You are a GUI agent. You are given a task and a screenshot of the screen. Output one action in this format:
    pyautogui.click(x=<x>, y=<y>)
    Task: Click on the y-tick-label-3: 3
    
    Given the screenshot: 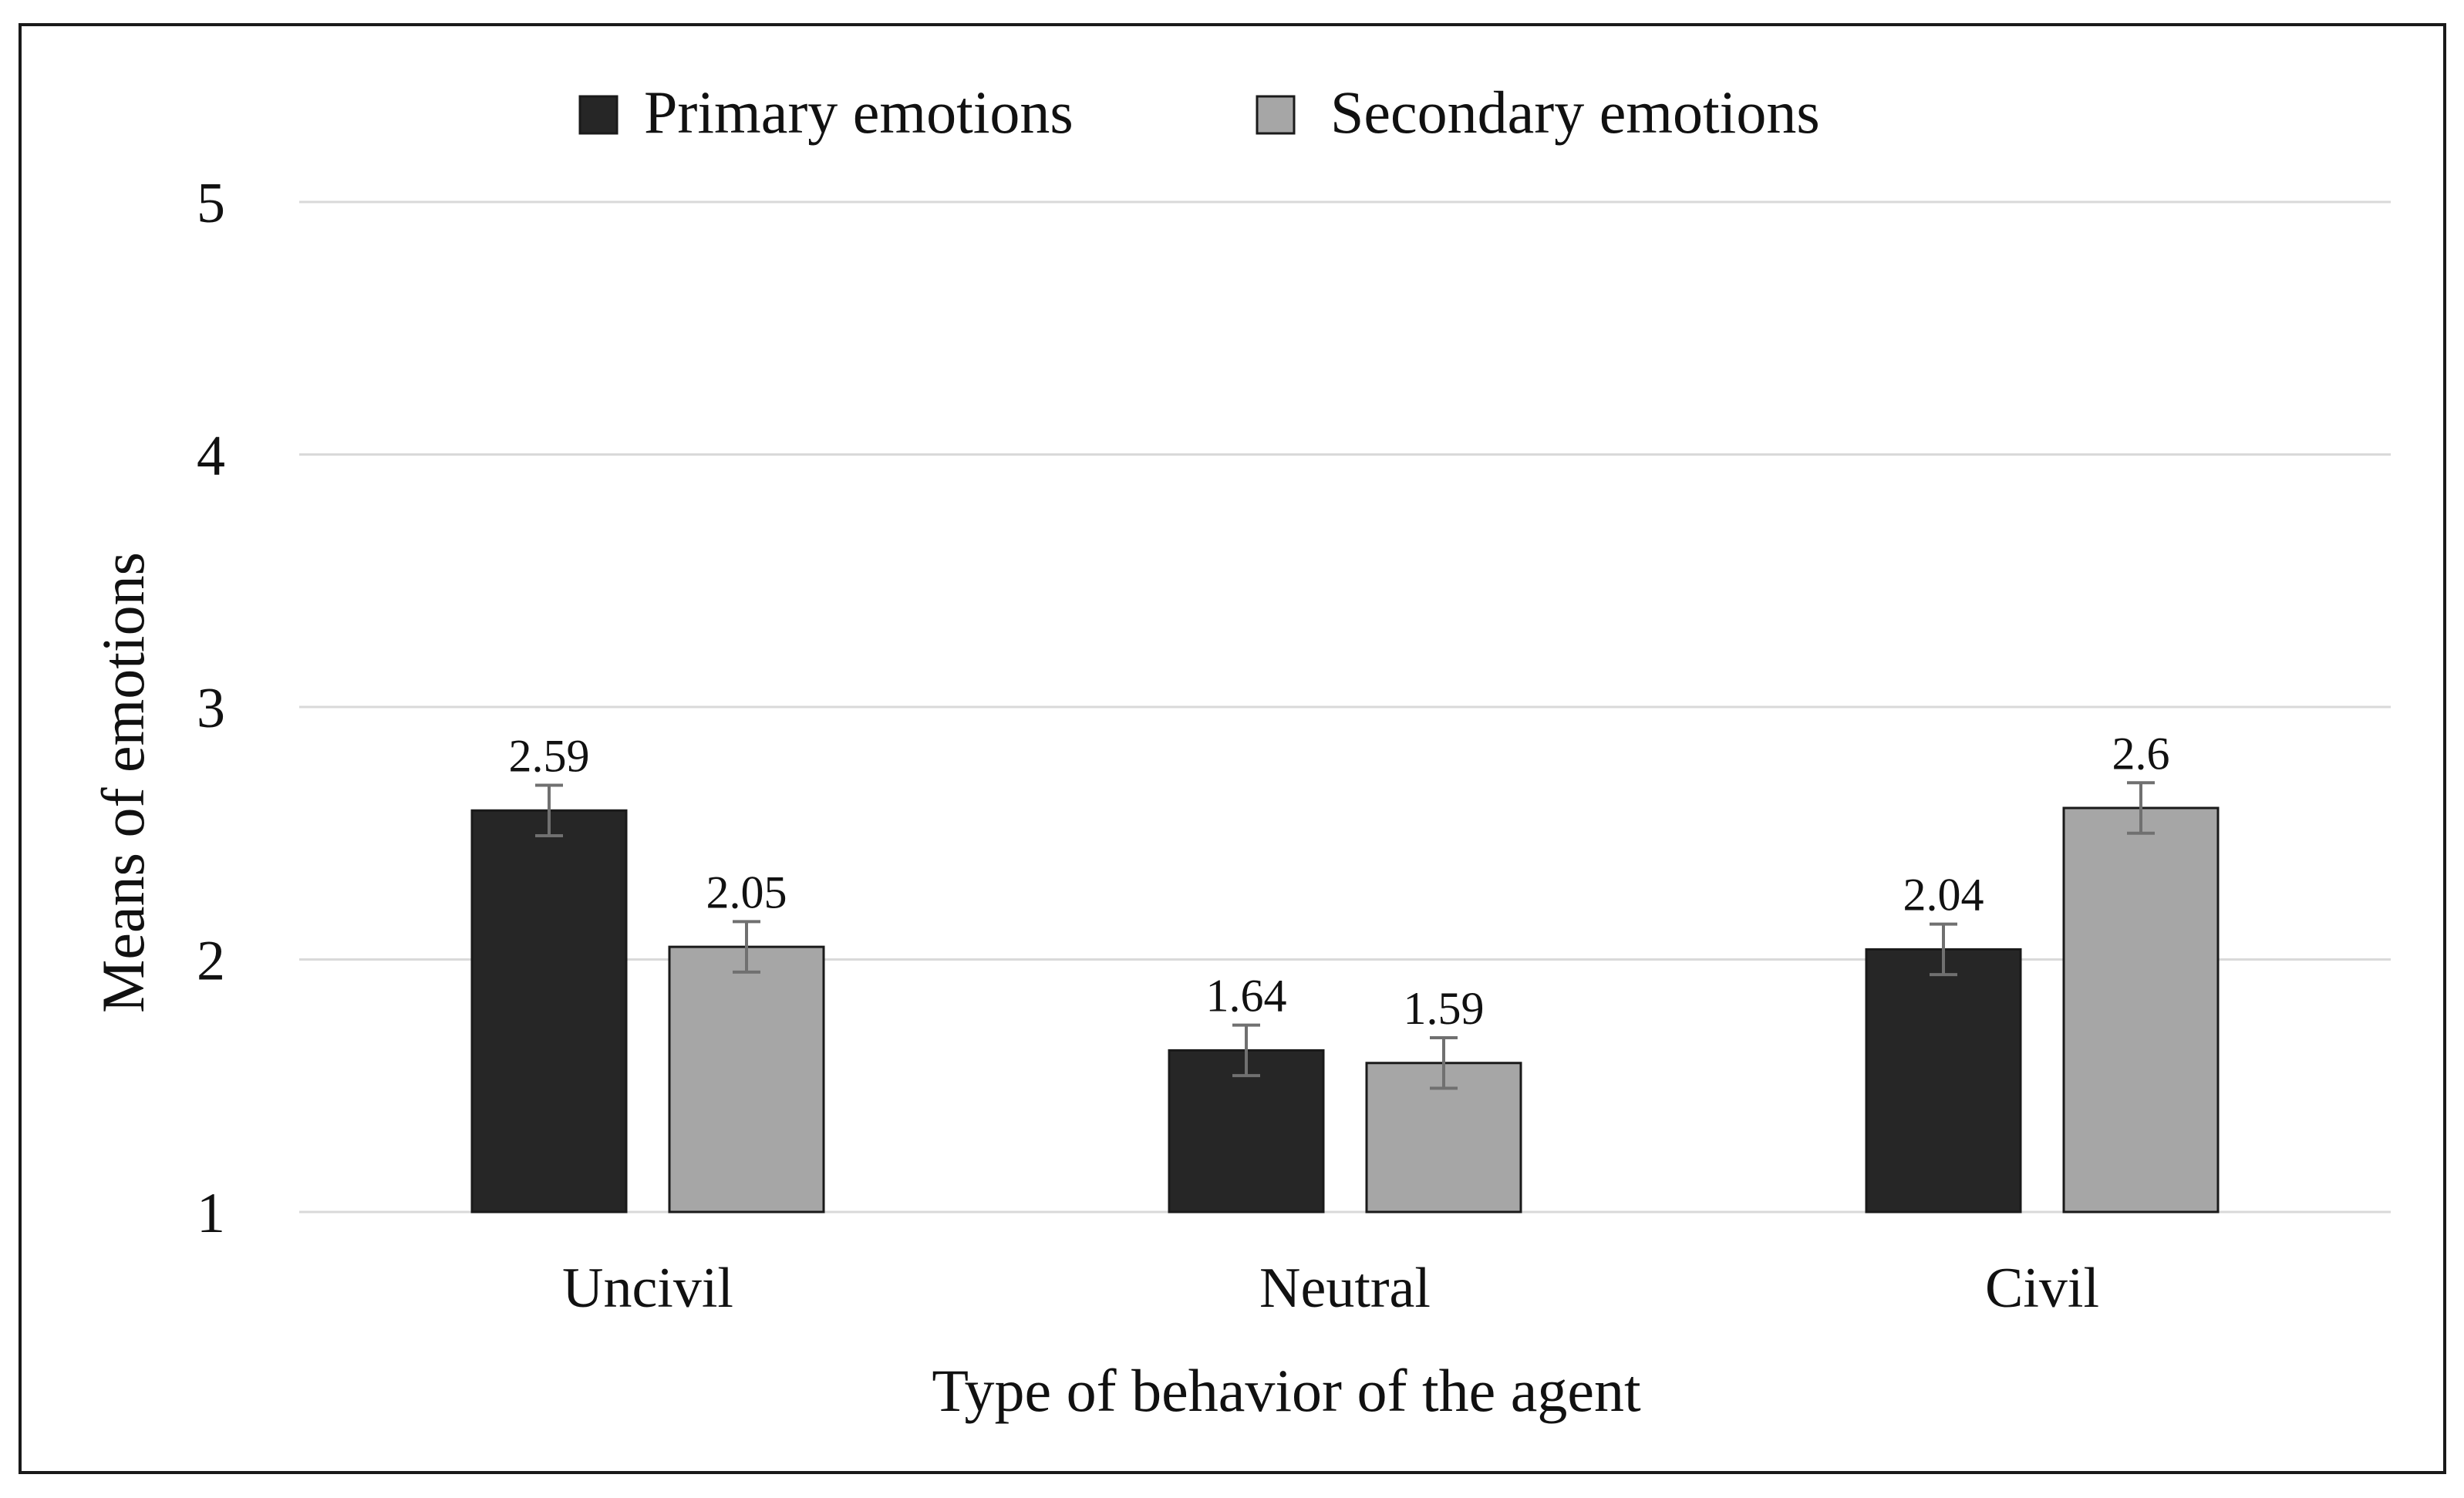 What is the action you would take?
    pyautogui.click(x=211, y=708)
    